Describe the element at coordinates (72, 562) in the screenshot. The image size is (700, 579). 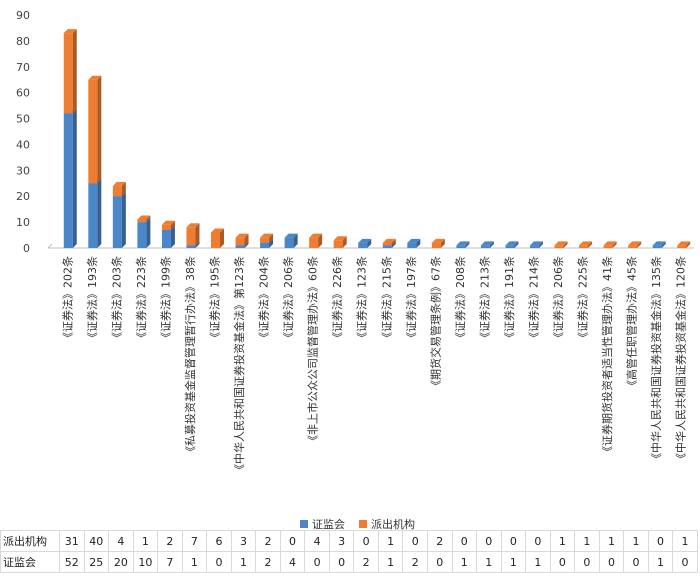
I see `data-table-cell: 52` at that location.